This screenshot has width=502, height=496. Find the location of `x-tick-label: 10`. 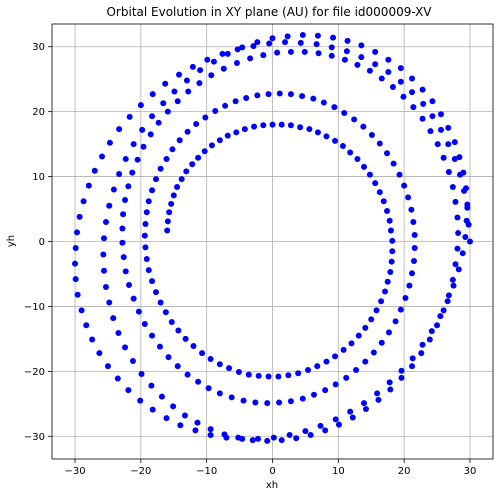

x-tick-label: 10 is located at coordinates (338, 471).